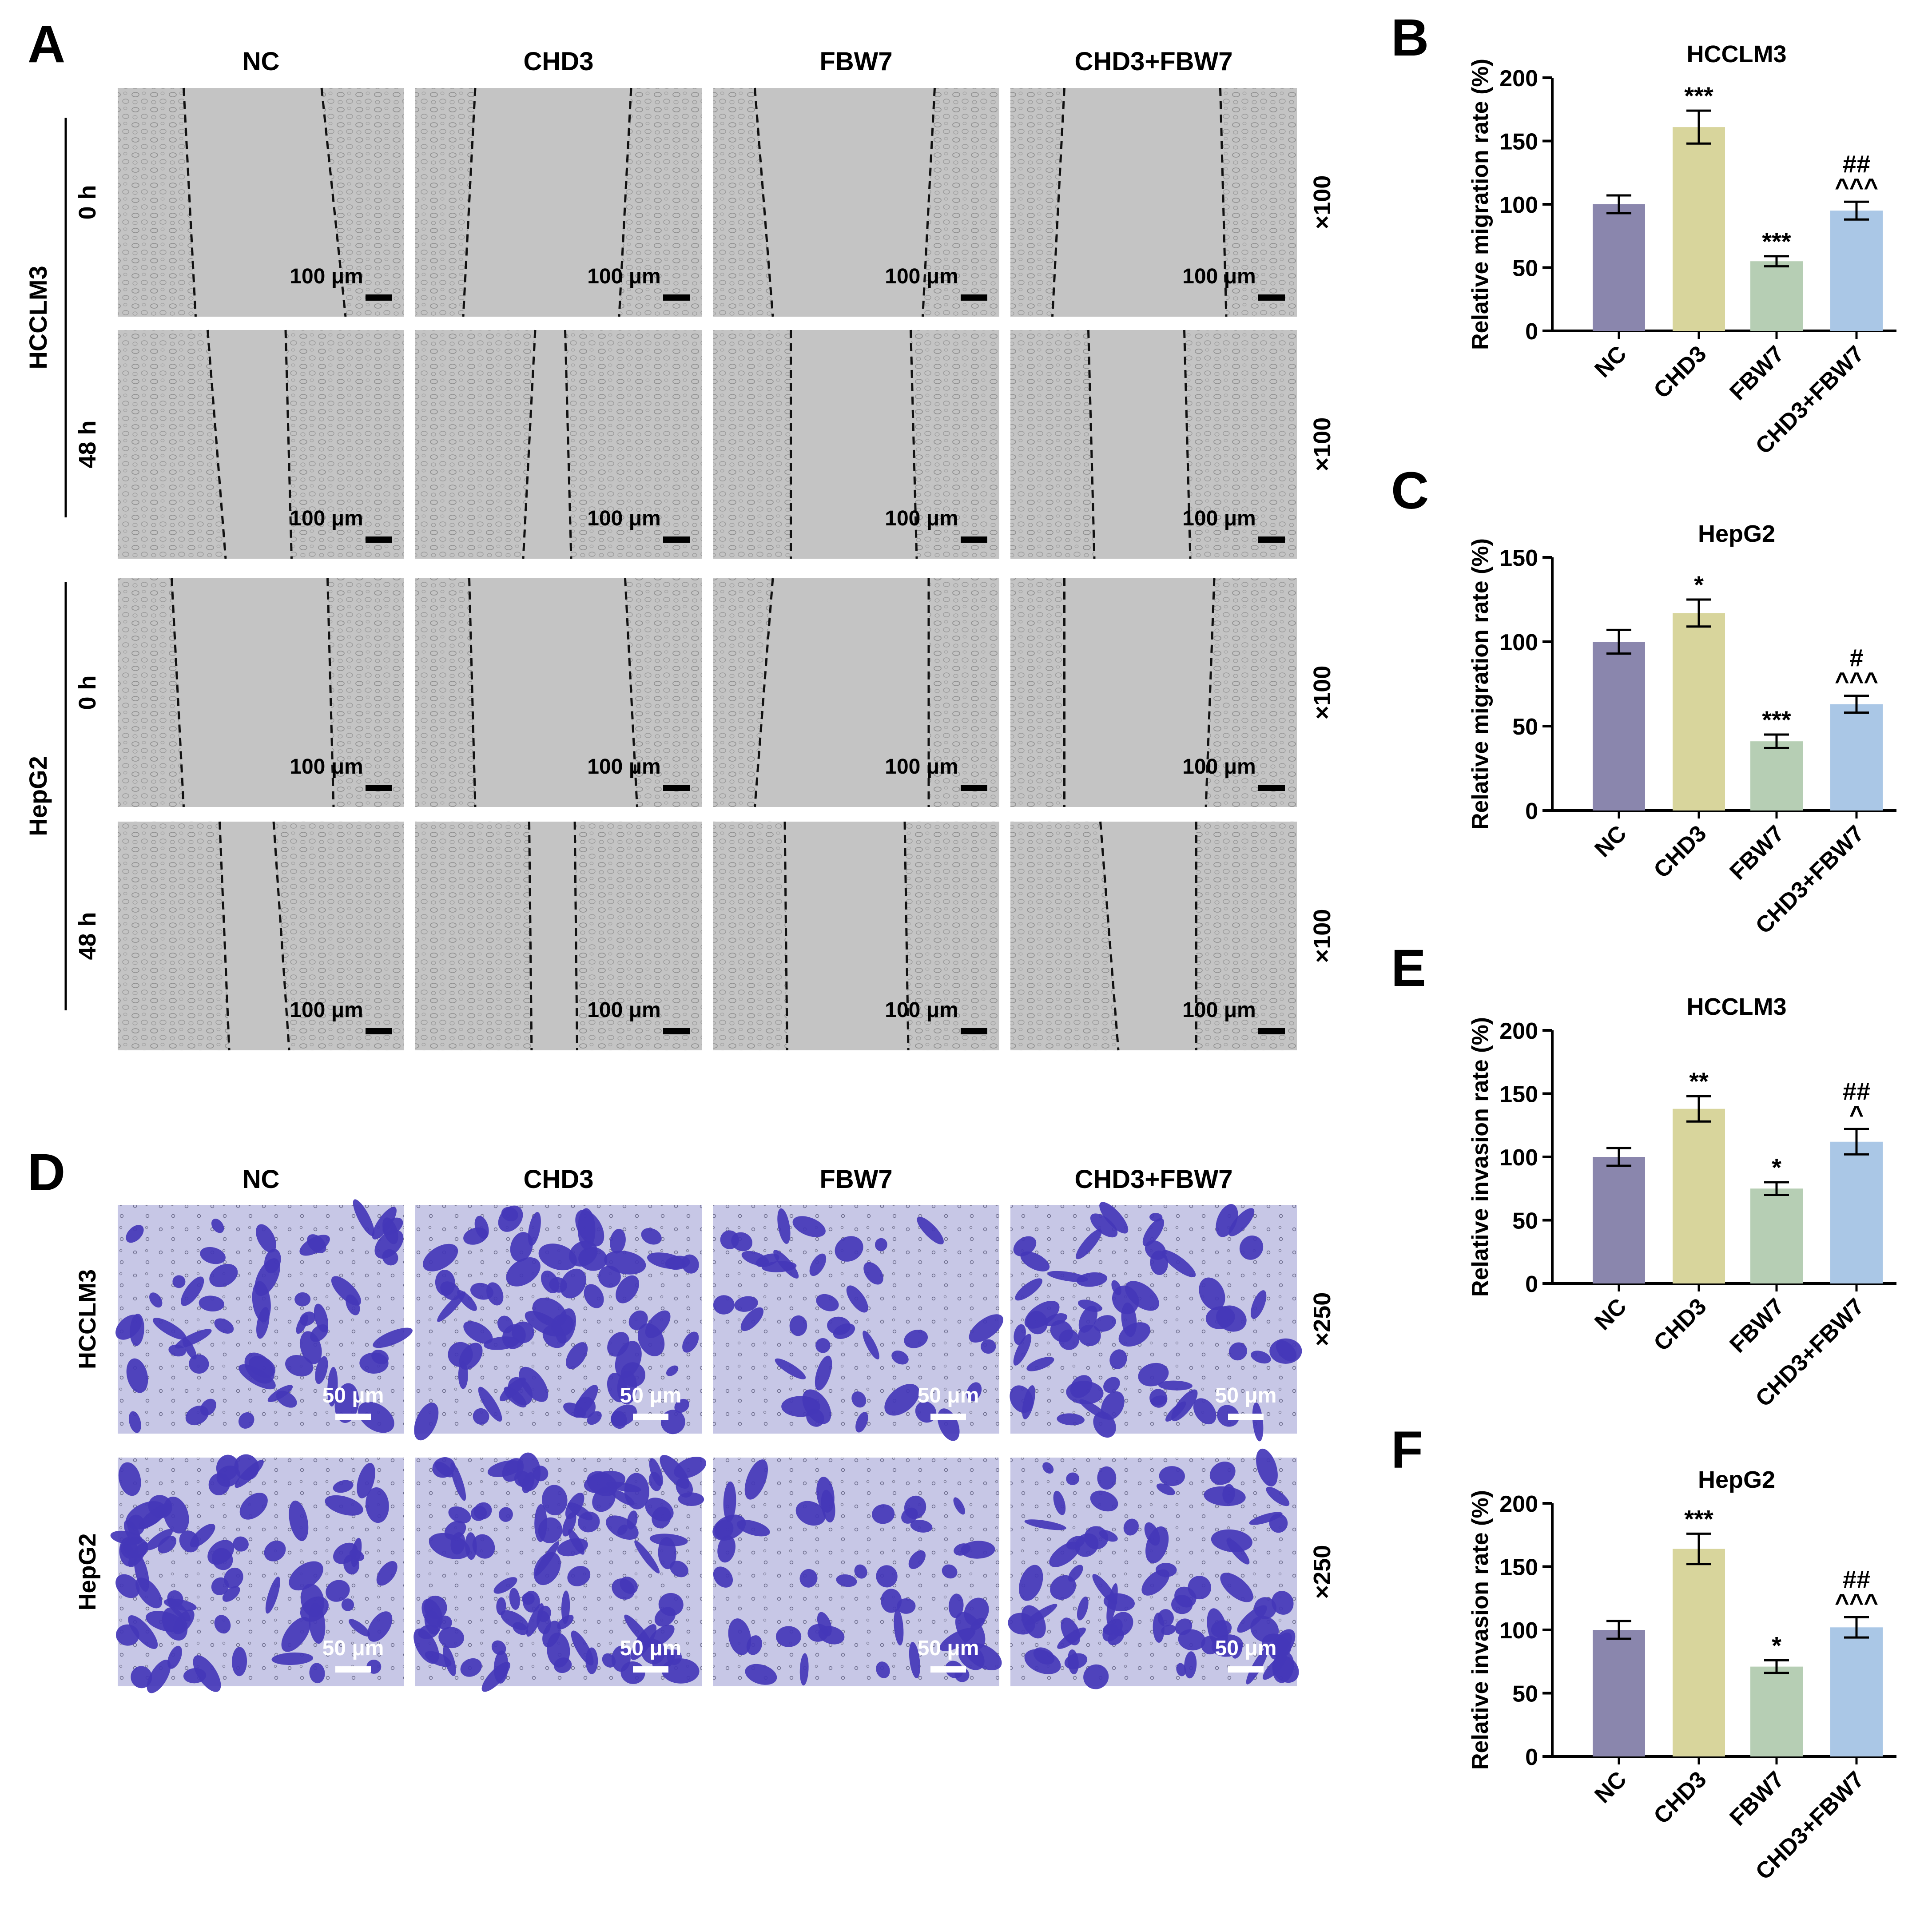 The height and width of the screenshot is (1931, 1932). What do you see at coordinates (855, 1179) in the screenshot?
I see `panel-d-column-label: FBW7` at bounding box center [855, 1179].